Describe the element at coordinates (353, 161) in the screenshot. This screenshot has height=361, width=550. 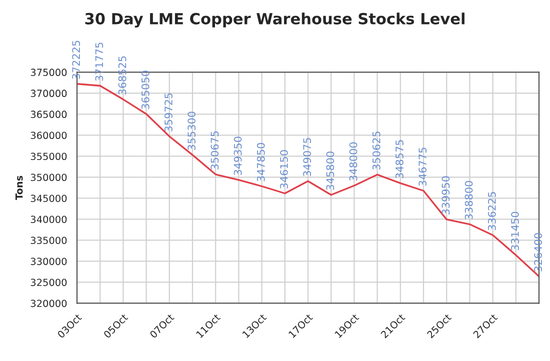
I see `data-label: 348000` at that location.